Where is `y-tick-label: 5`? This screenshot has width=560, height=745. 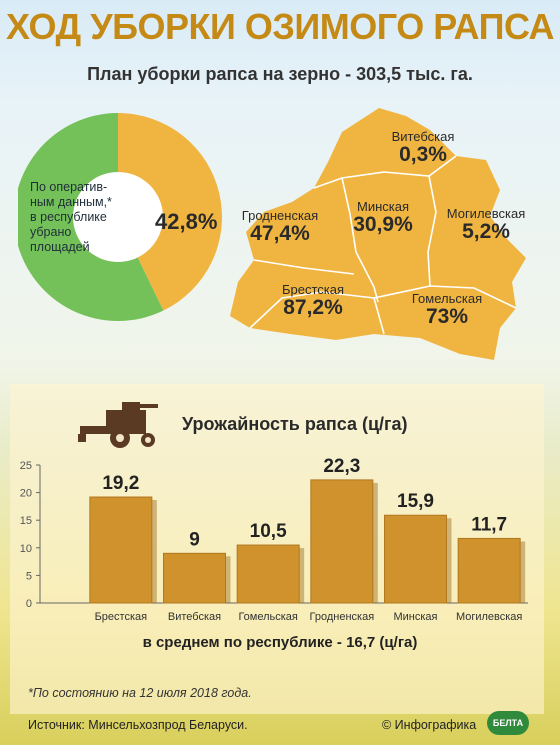
y-tick-label: 5 is located at coordinates (29, 576).